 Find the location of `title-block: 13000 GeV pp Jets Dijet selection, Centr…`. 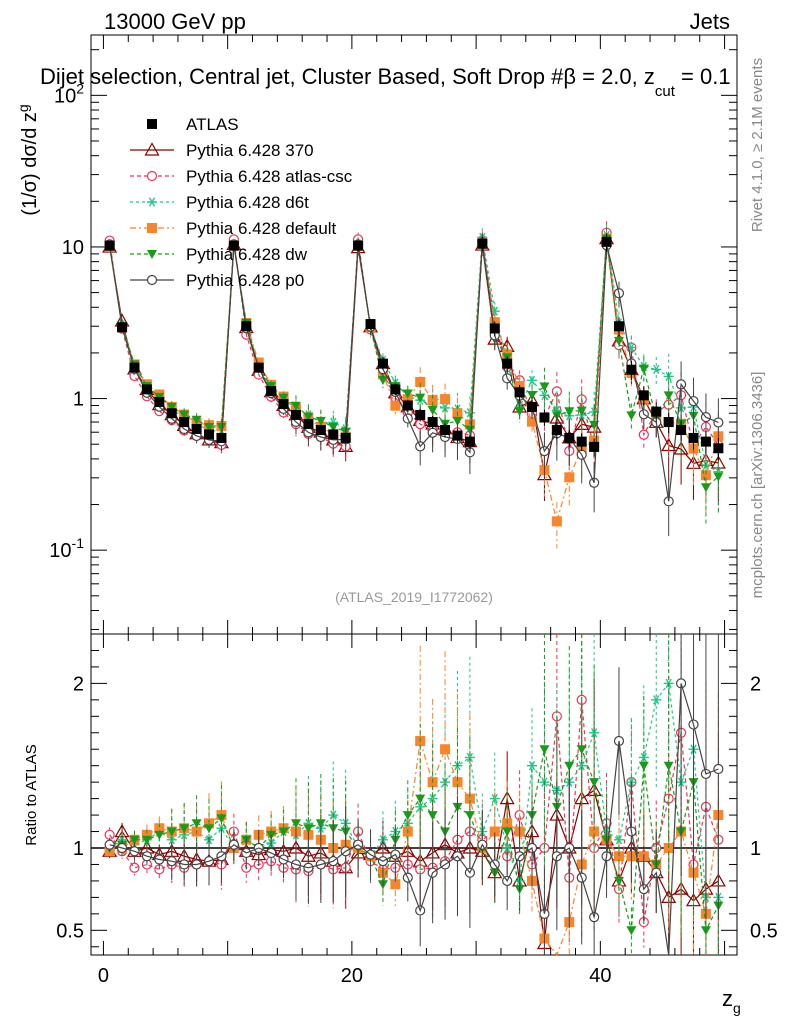

title-block: 13000 GeV pp Jets Dijet selection, Centr… is located at coordinates (385, 54).